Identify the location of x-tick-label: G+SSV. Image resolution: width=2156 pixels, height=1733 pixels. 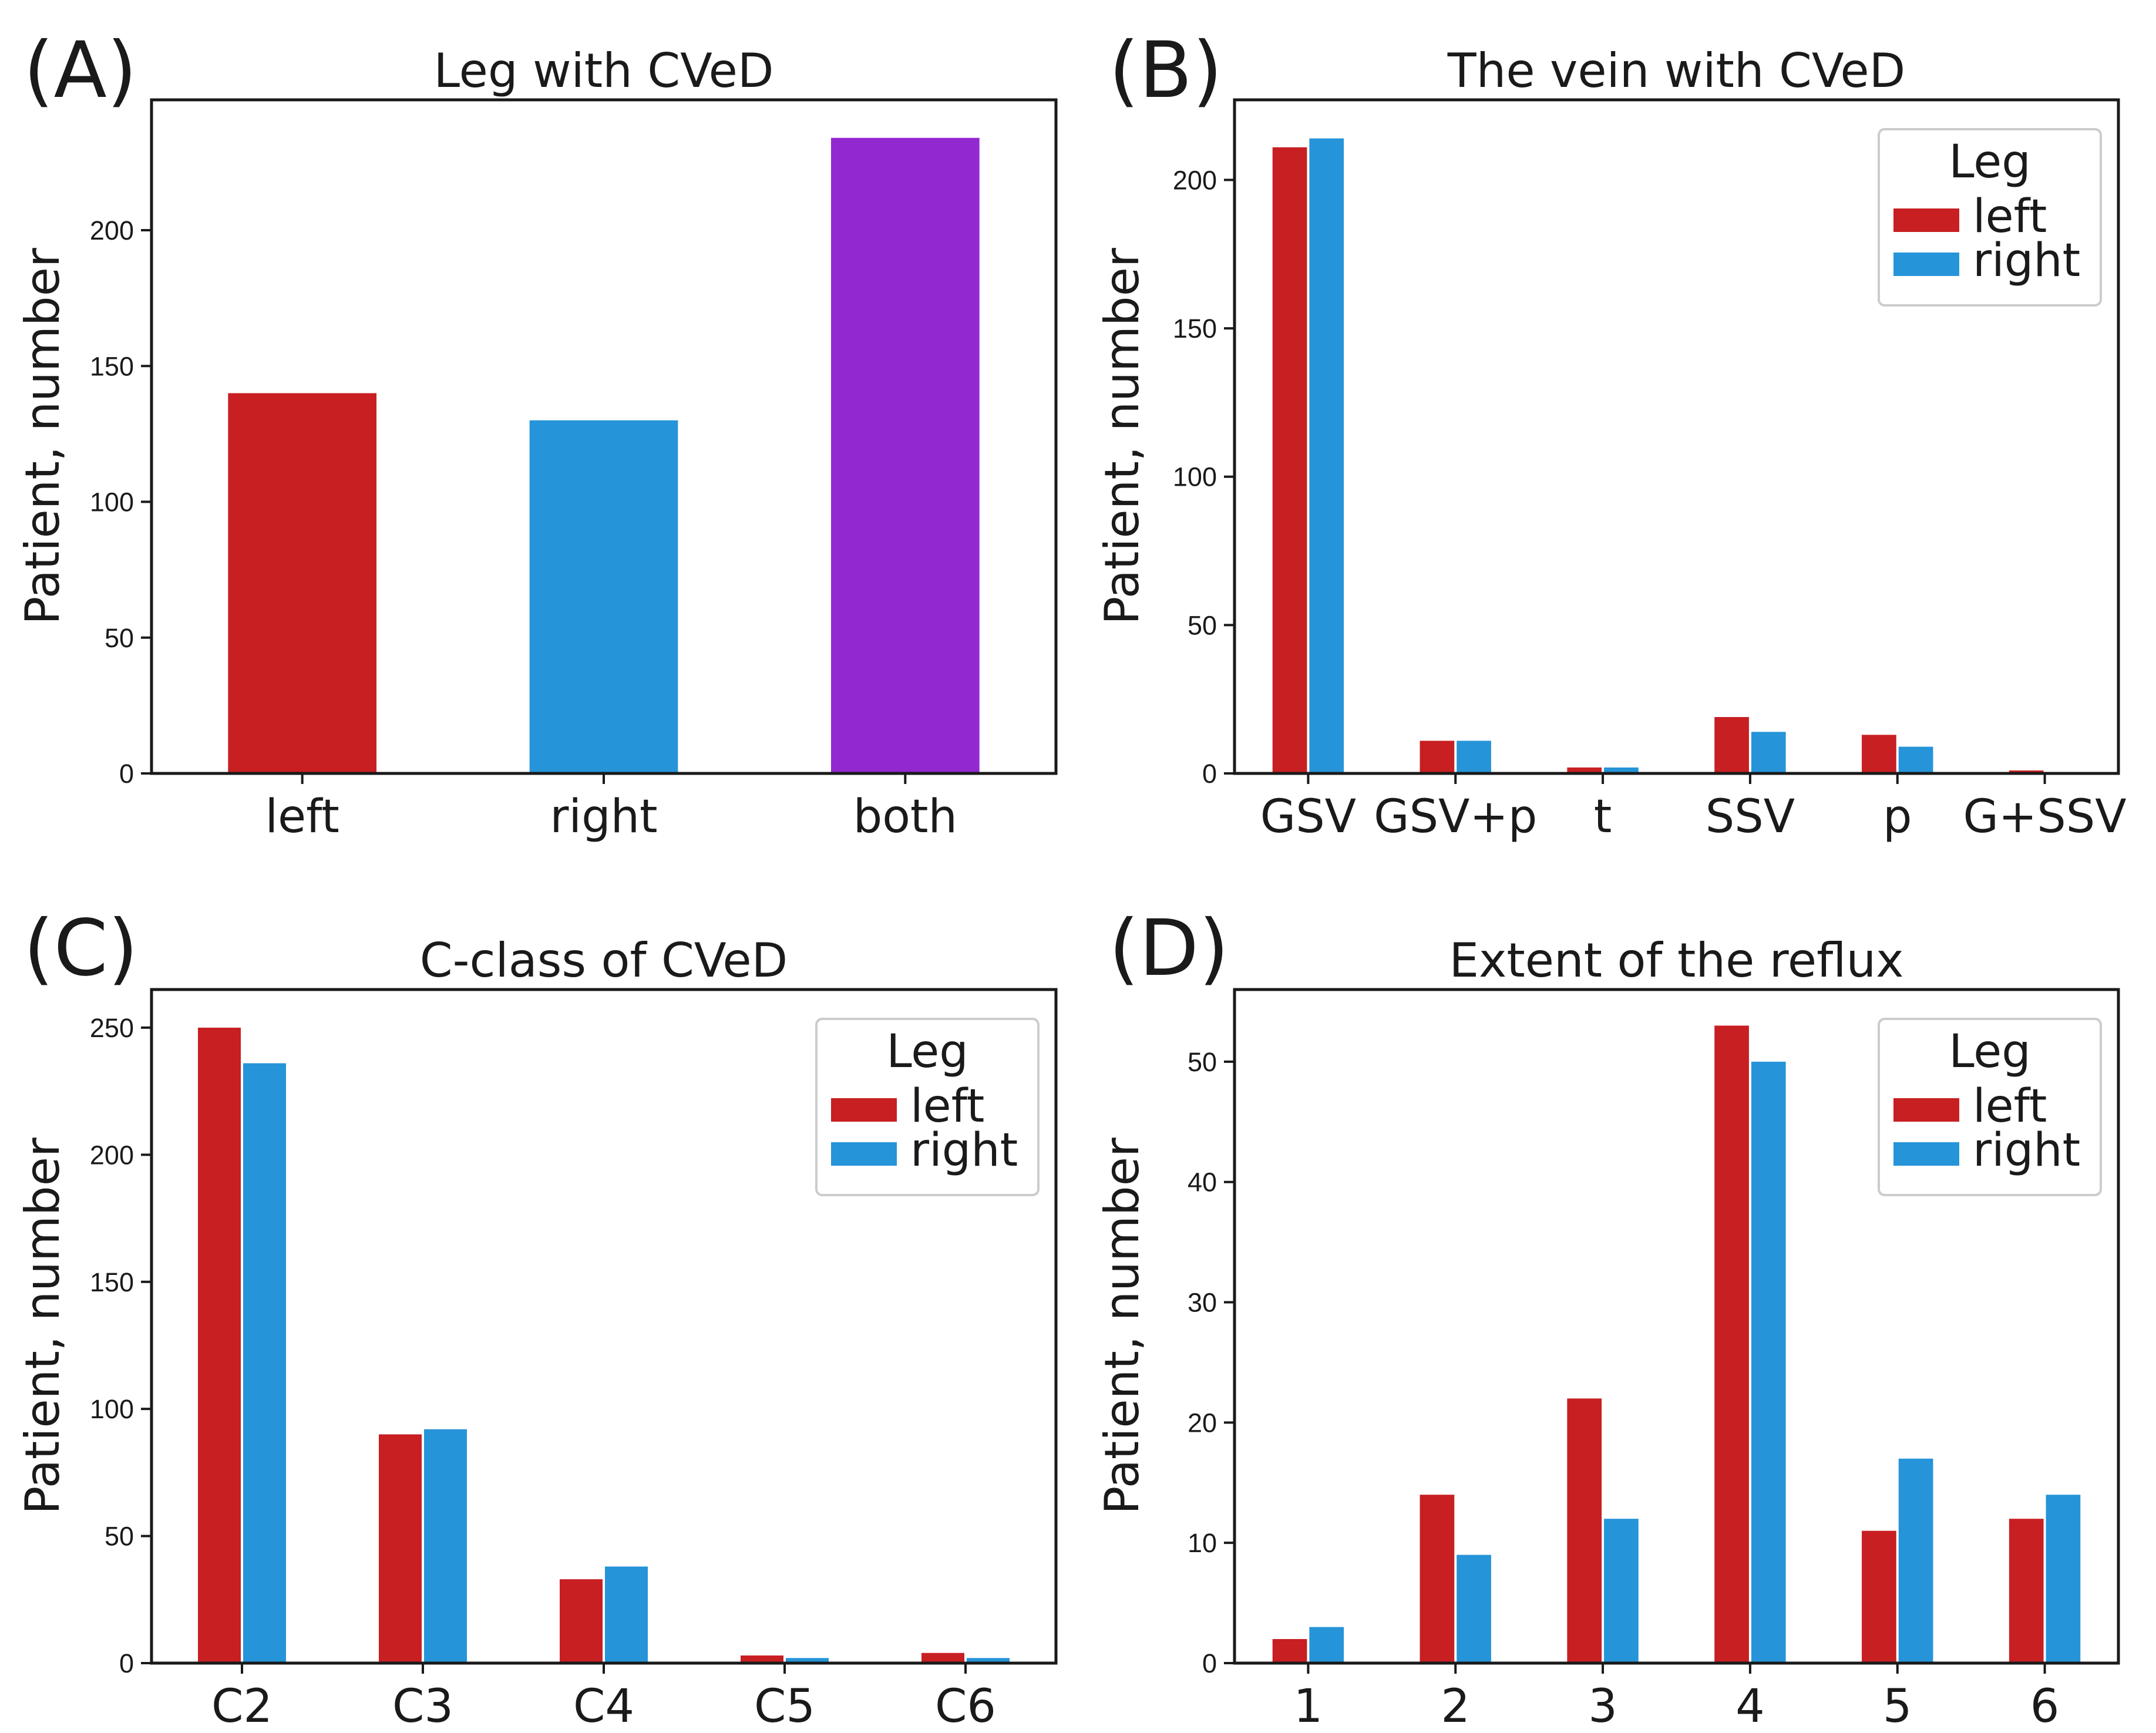
(2044, 816).